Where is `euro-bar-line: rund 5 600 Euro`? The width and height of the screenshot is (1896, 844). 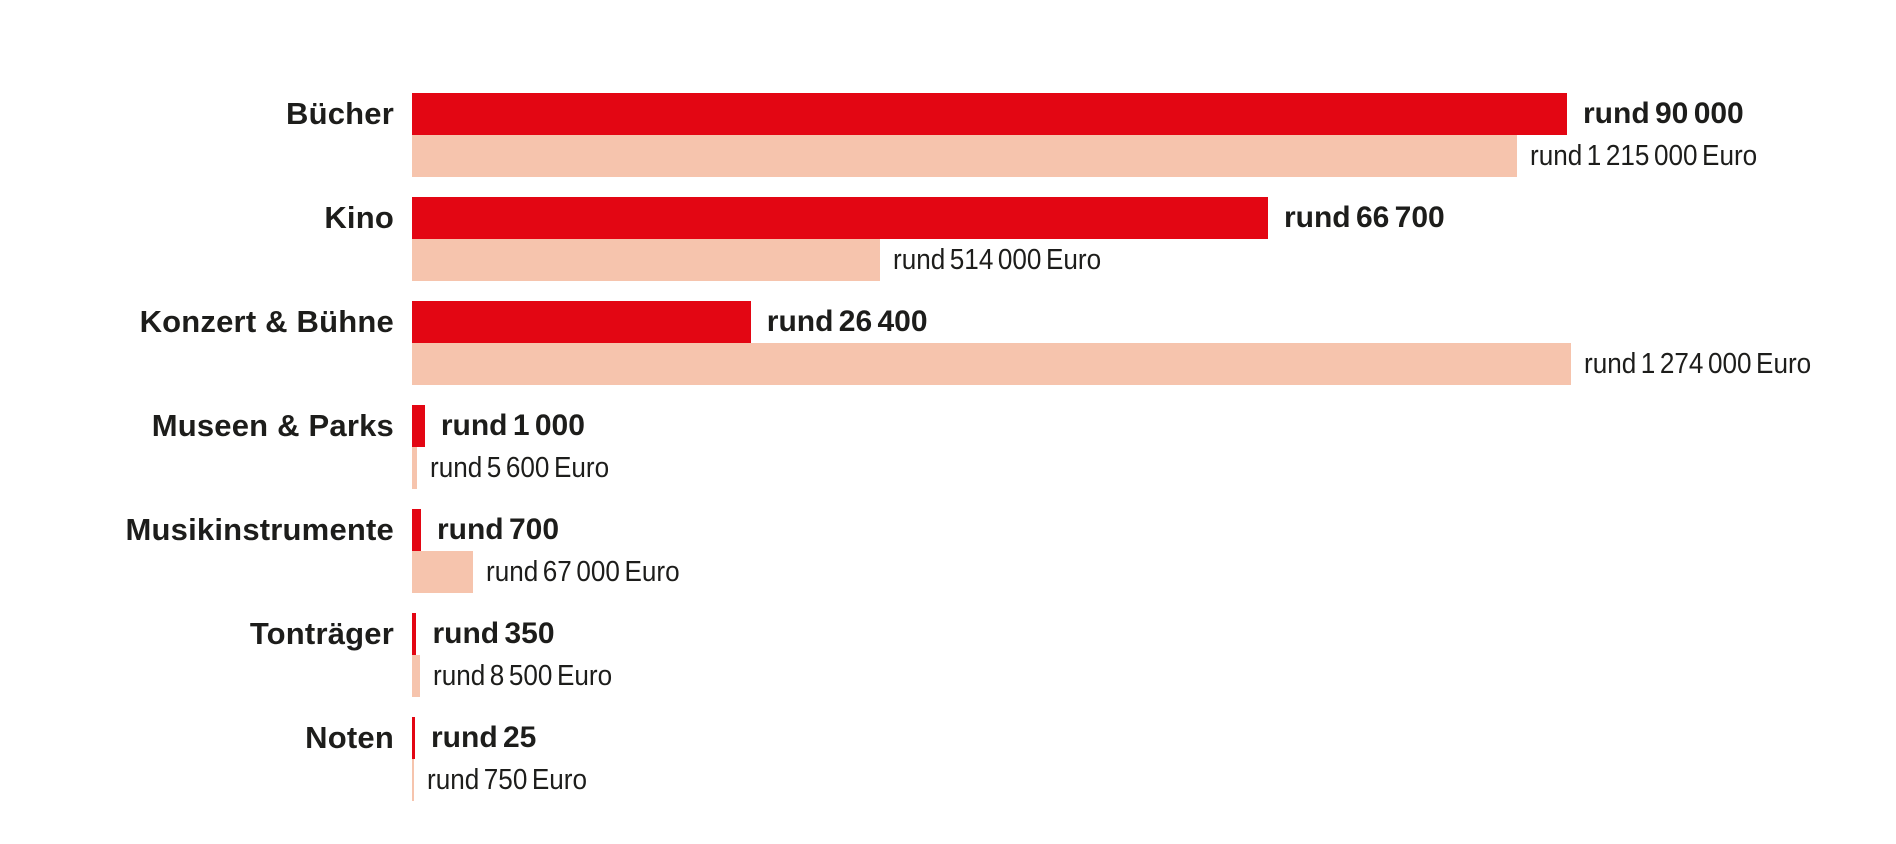
euro-bar-line: rund 5 600 Euro is located at coordinates (520, 468).